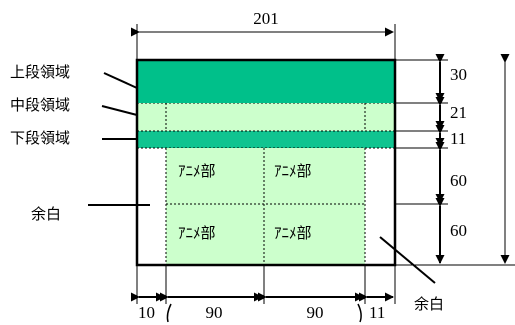 The image size is (515, 325). Describe the element at coordinates (40, 72) in the screenshot. I see `label-upper: 上段領域` at that location.